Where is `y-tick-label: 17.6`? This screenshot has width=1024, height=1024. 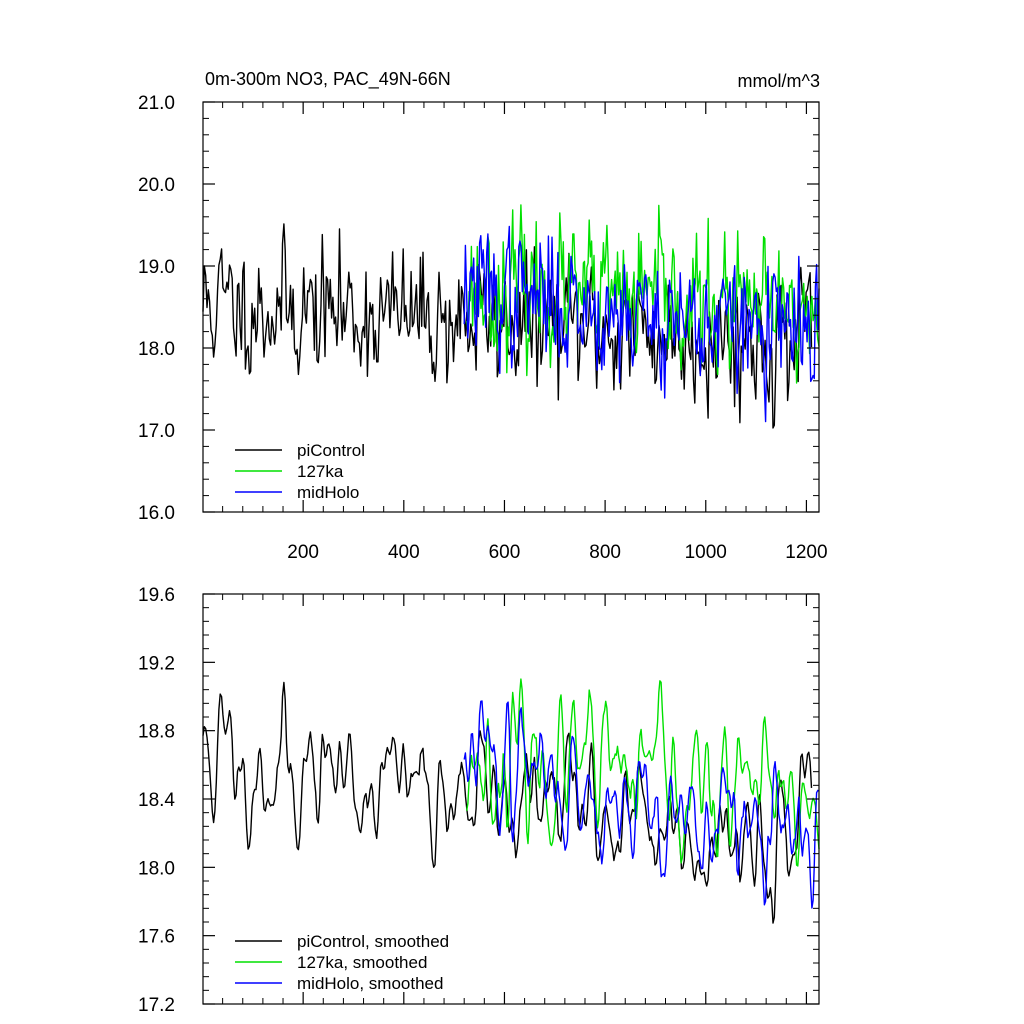
y-tick-label: 17.6 is located at coordinates (156, 937).